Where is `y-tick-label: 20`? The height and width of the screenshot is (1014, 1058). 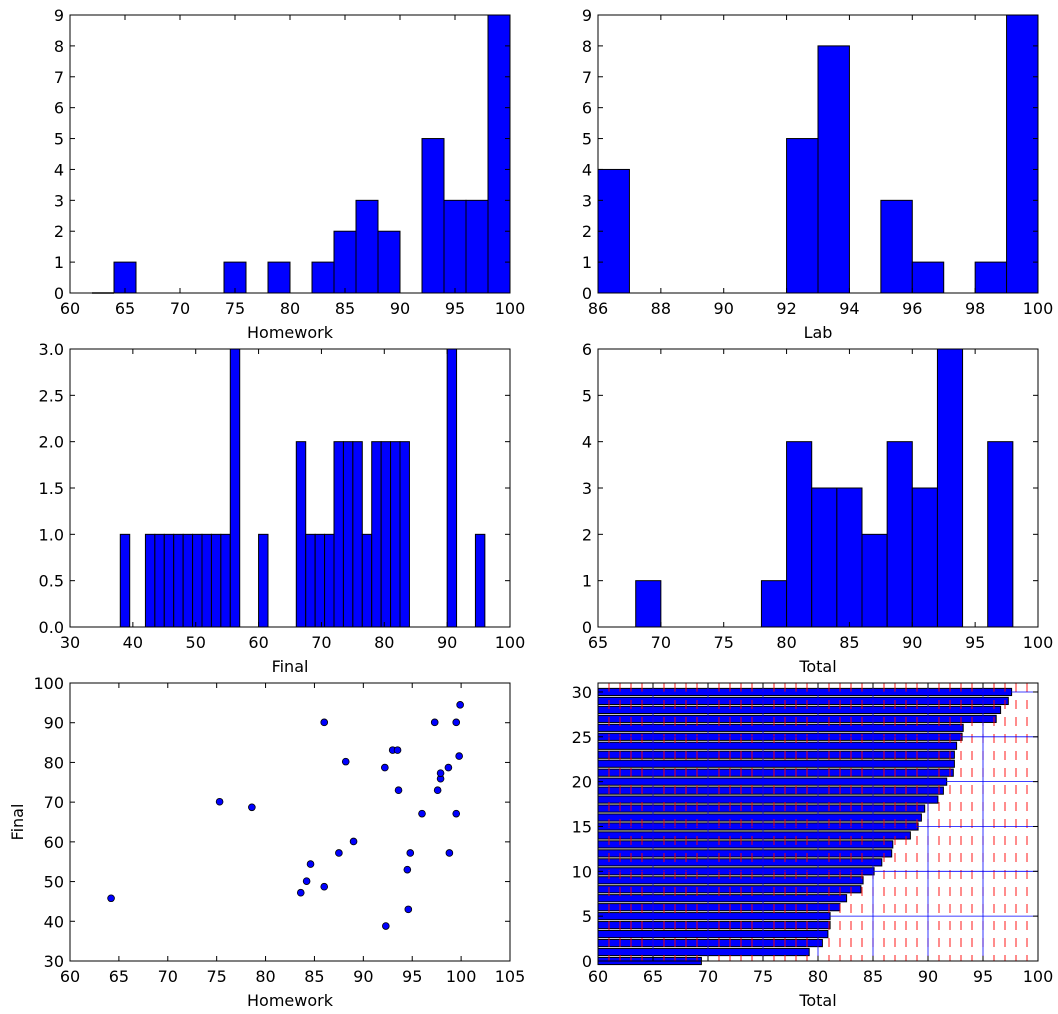 y-tick-label: 20 is located at coordinates (582, 782).